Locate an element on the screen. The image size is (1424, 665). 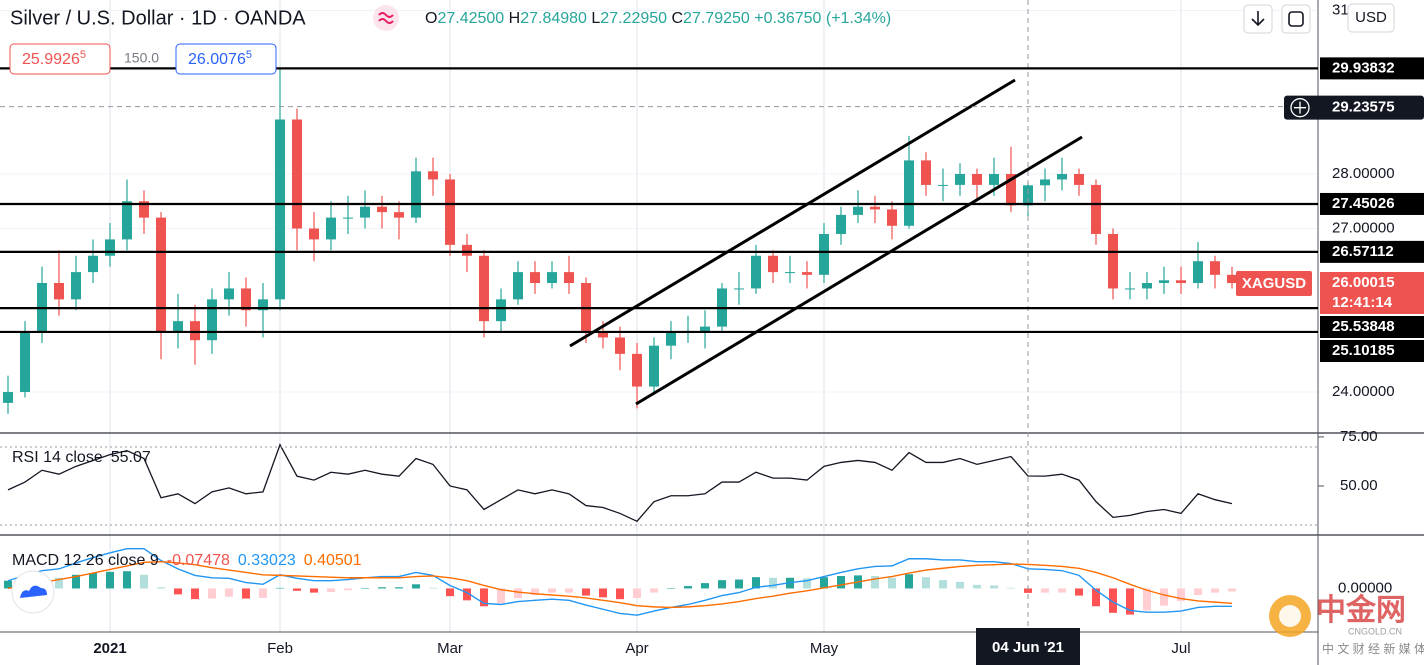
buy-button is located at coordinates (226, 59).